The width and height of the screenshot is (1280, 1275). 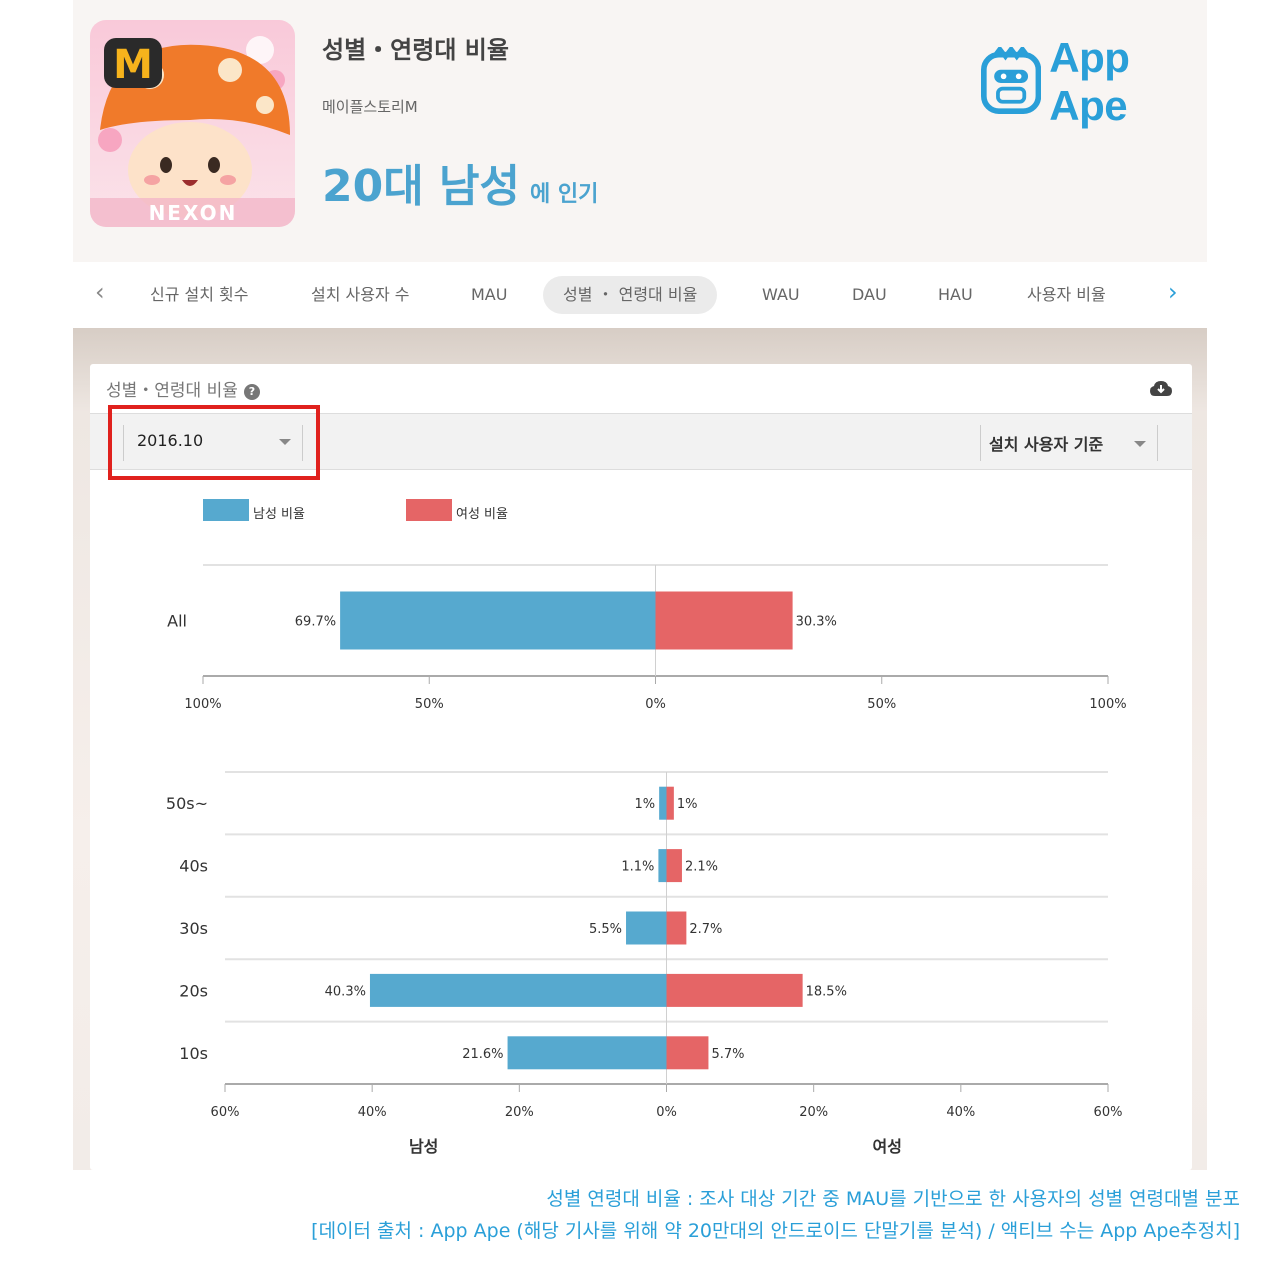 I want to click on tab-wau: WAU, so click(x=781, y=294).